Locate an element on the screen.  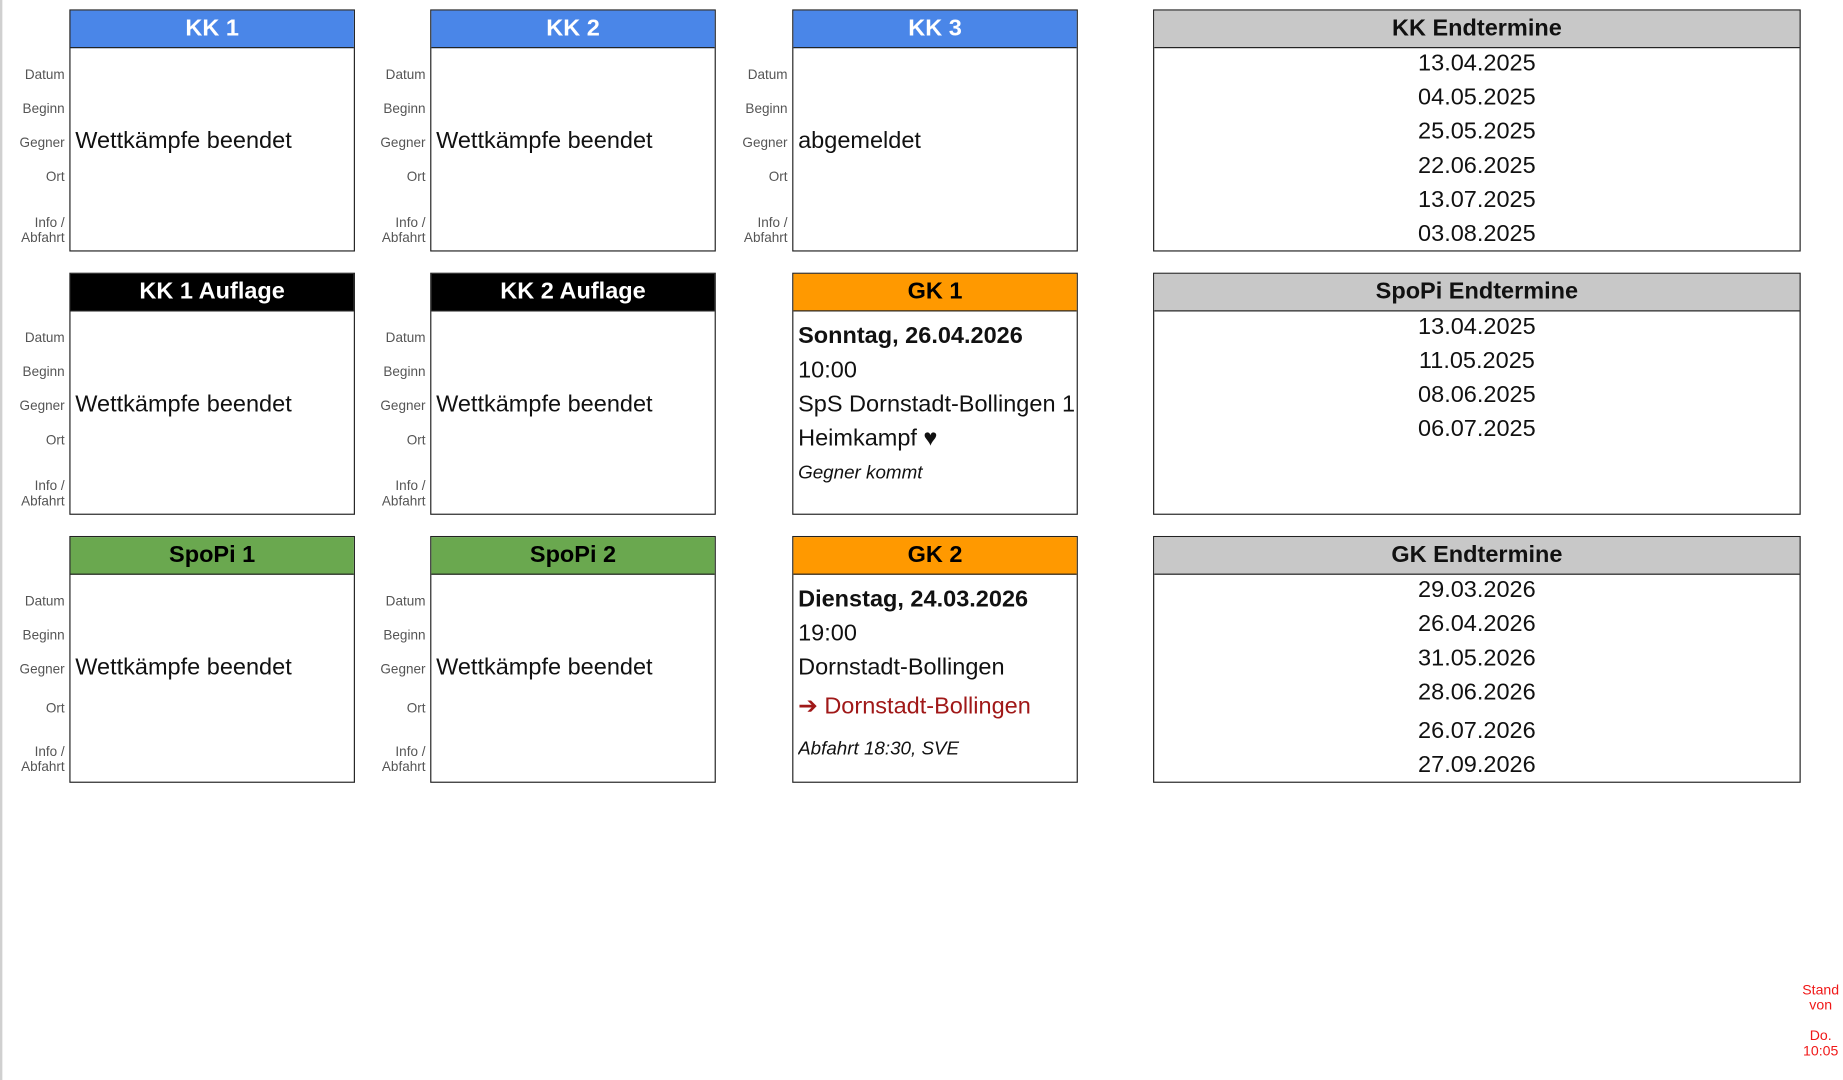
team-card-title: GK 2 is located at coordinates (935, 556).